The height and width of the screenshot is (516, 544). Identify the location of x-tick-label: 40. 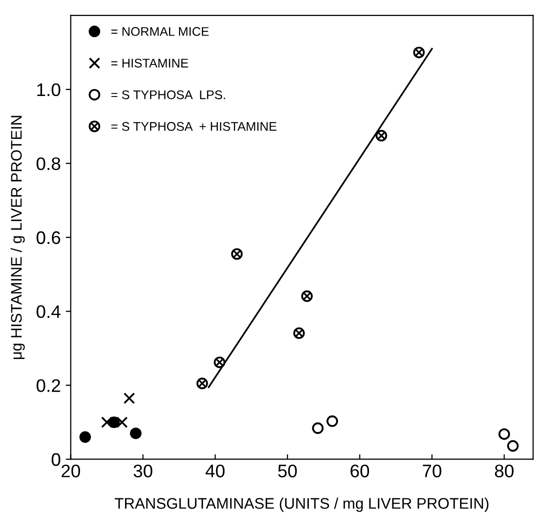
(215, 471).